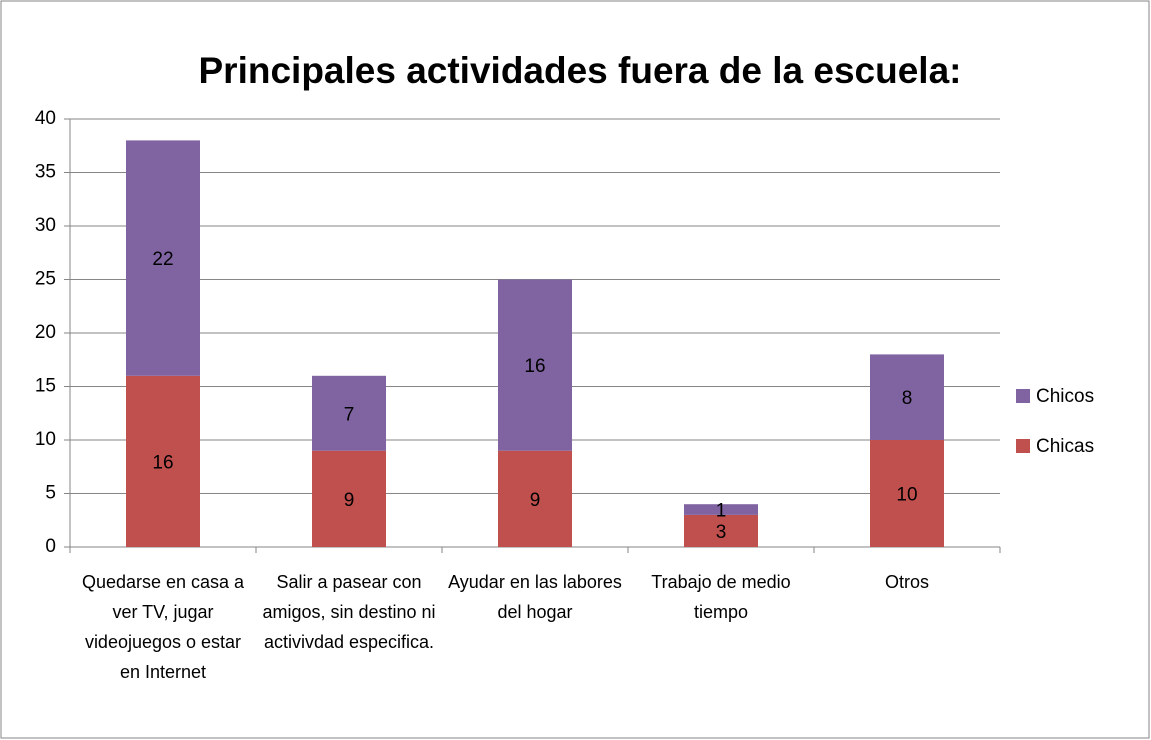 Image resolution: width=1151 pixels, height=740 pixels. Describe the element at coordinates (45, 386) in the screenshot. I see `y-tick-label: 15` at that location.